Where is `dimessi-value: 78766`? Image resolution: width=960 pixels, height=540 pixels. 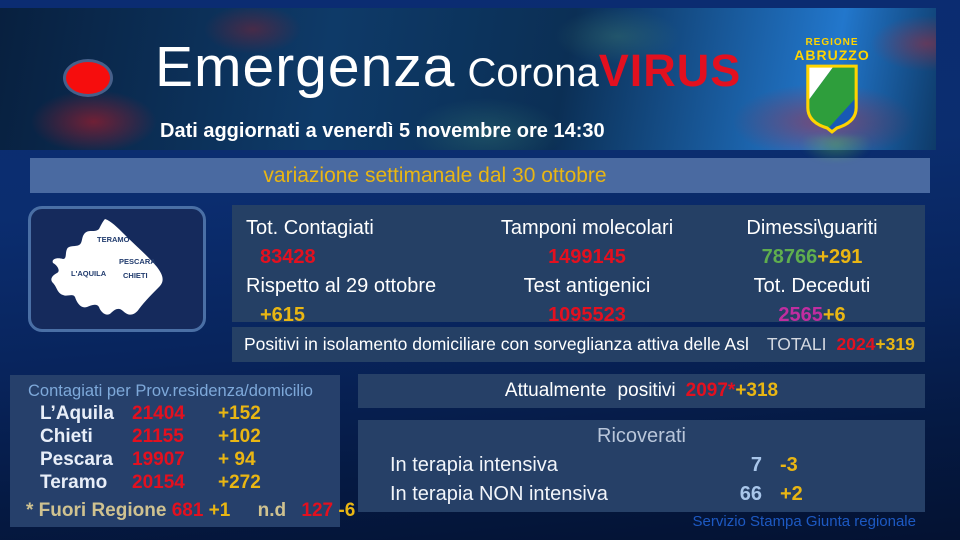 dimessi-value: 78766 is located at coordinates (789, 257).